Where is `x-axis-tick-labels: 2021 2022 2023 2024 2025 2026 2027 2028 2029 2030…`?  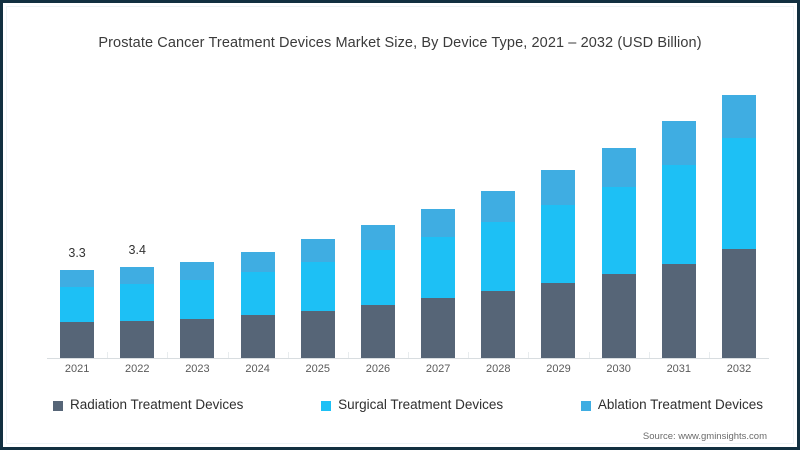
x-axis-tick-labels: 2021 2022 2023 2024 2025 2026 2027 2028 2029 2030… is located at coordinates (408, 369).